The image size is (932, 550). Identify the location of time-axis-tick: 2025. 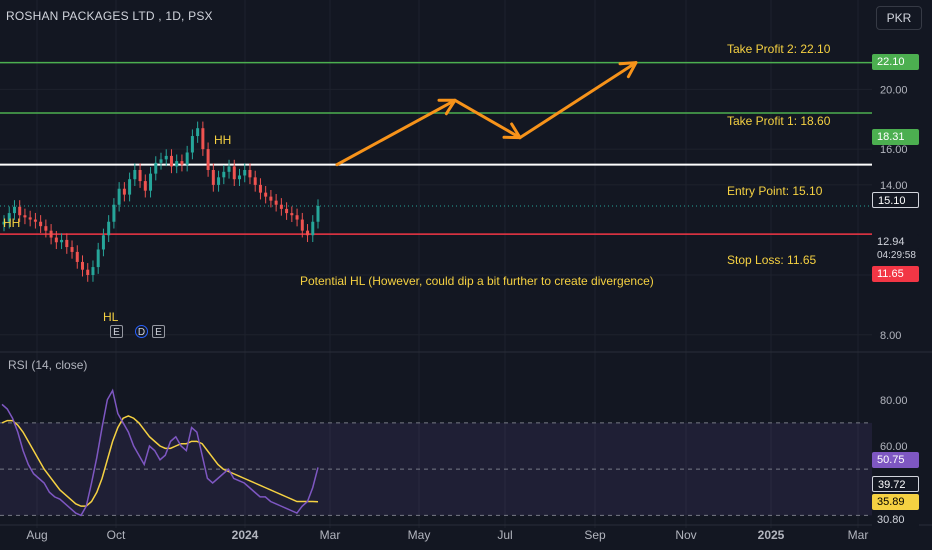
(771, 535).